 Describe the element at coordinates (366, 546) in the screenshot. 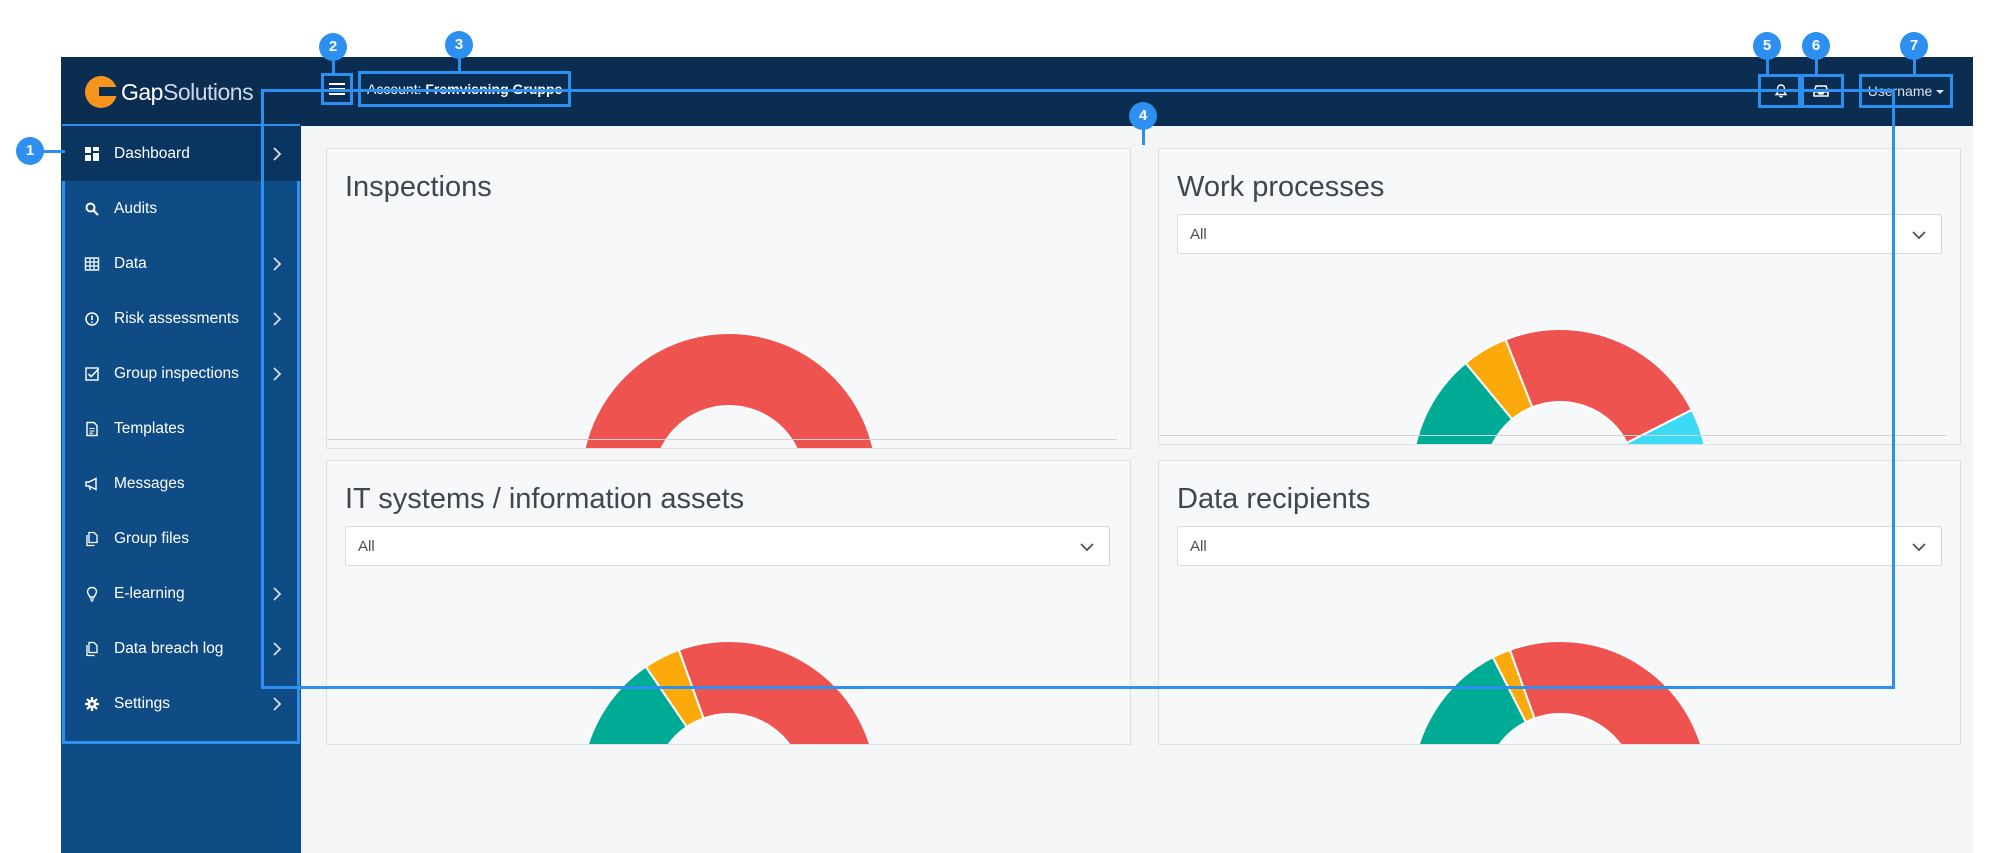

I see `it-systems-filter-value: All` at that location.